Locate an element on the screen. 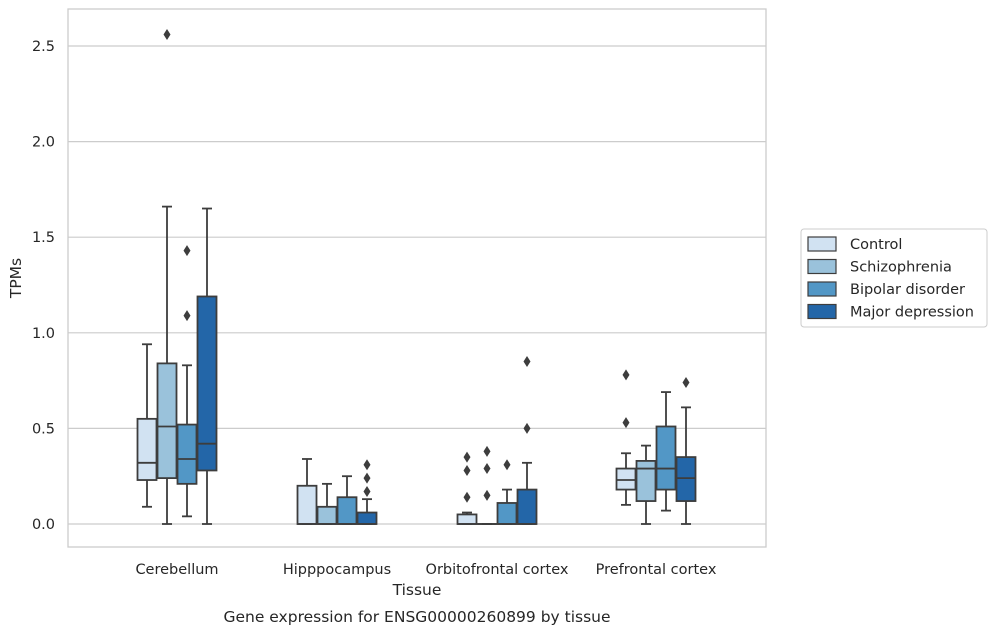  y-axis-title: TPMs is located at coordinates (16, 278).